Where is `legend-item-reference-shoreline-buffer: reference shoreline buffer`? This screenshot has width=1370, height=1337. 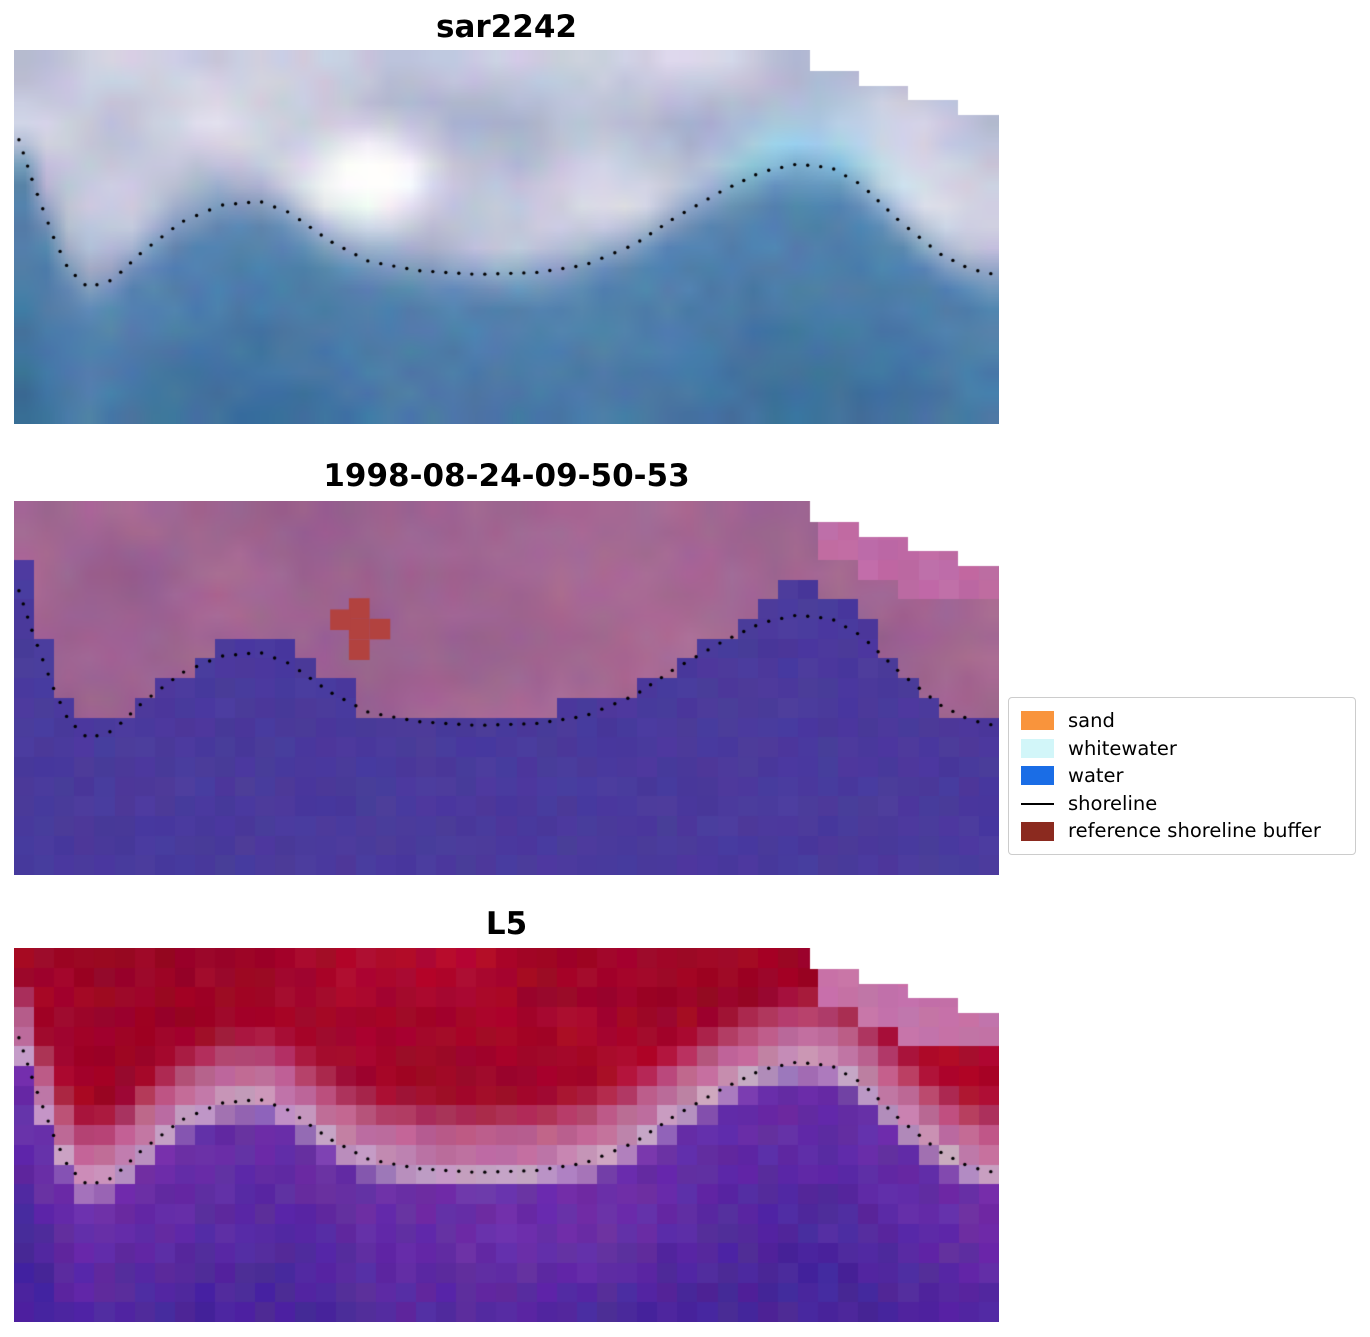 legend-item-reference-shoreline-buffer: reference shoreline buffer is located at coordinates (1182, 831).